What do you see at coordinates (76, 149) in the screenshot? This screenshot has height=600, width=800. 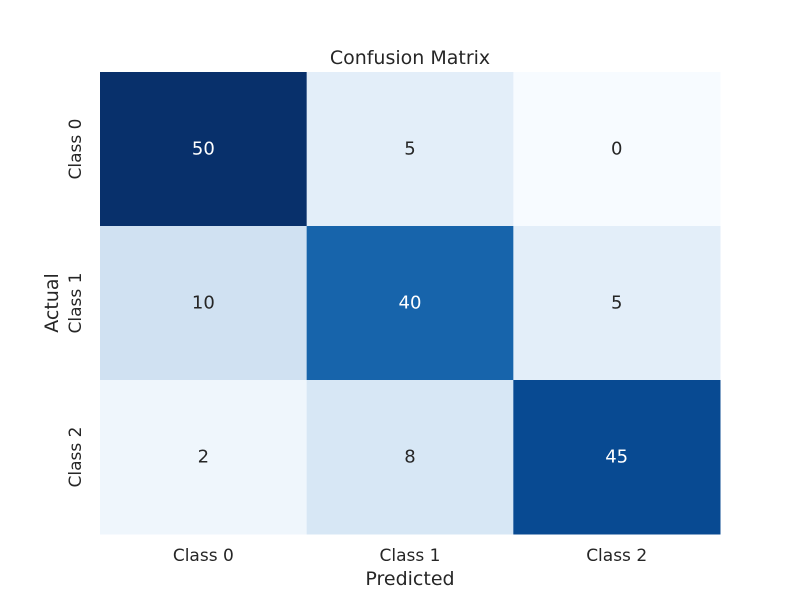 I see `y-tick-label: Class 0` at bounding box center [76, 149].